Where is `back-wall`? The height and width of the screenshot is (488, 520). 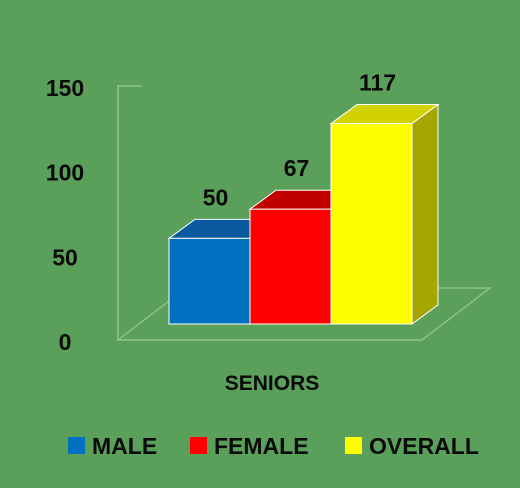
back-wall is located at coordinates (129, 212).